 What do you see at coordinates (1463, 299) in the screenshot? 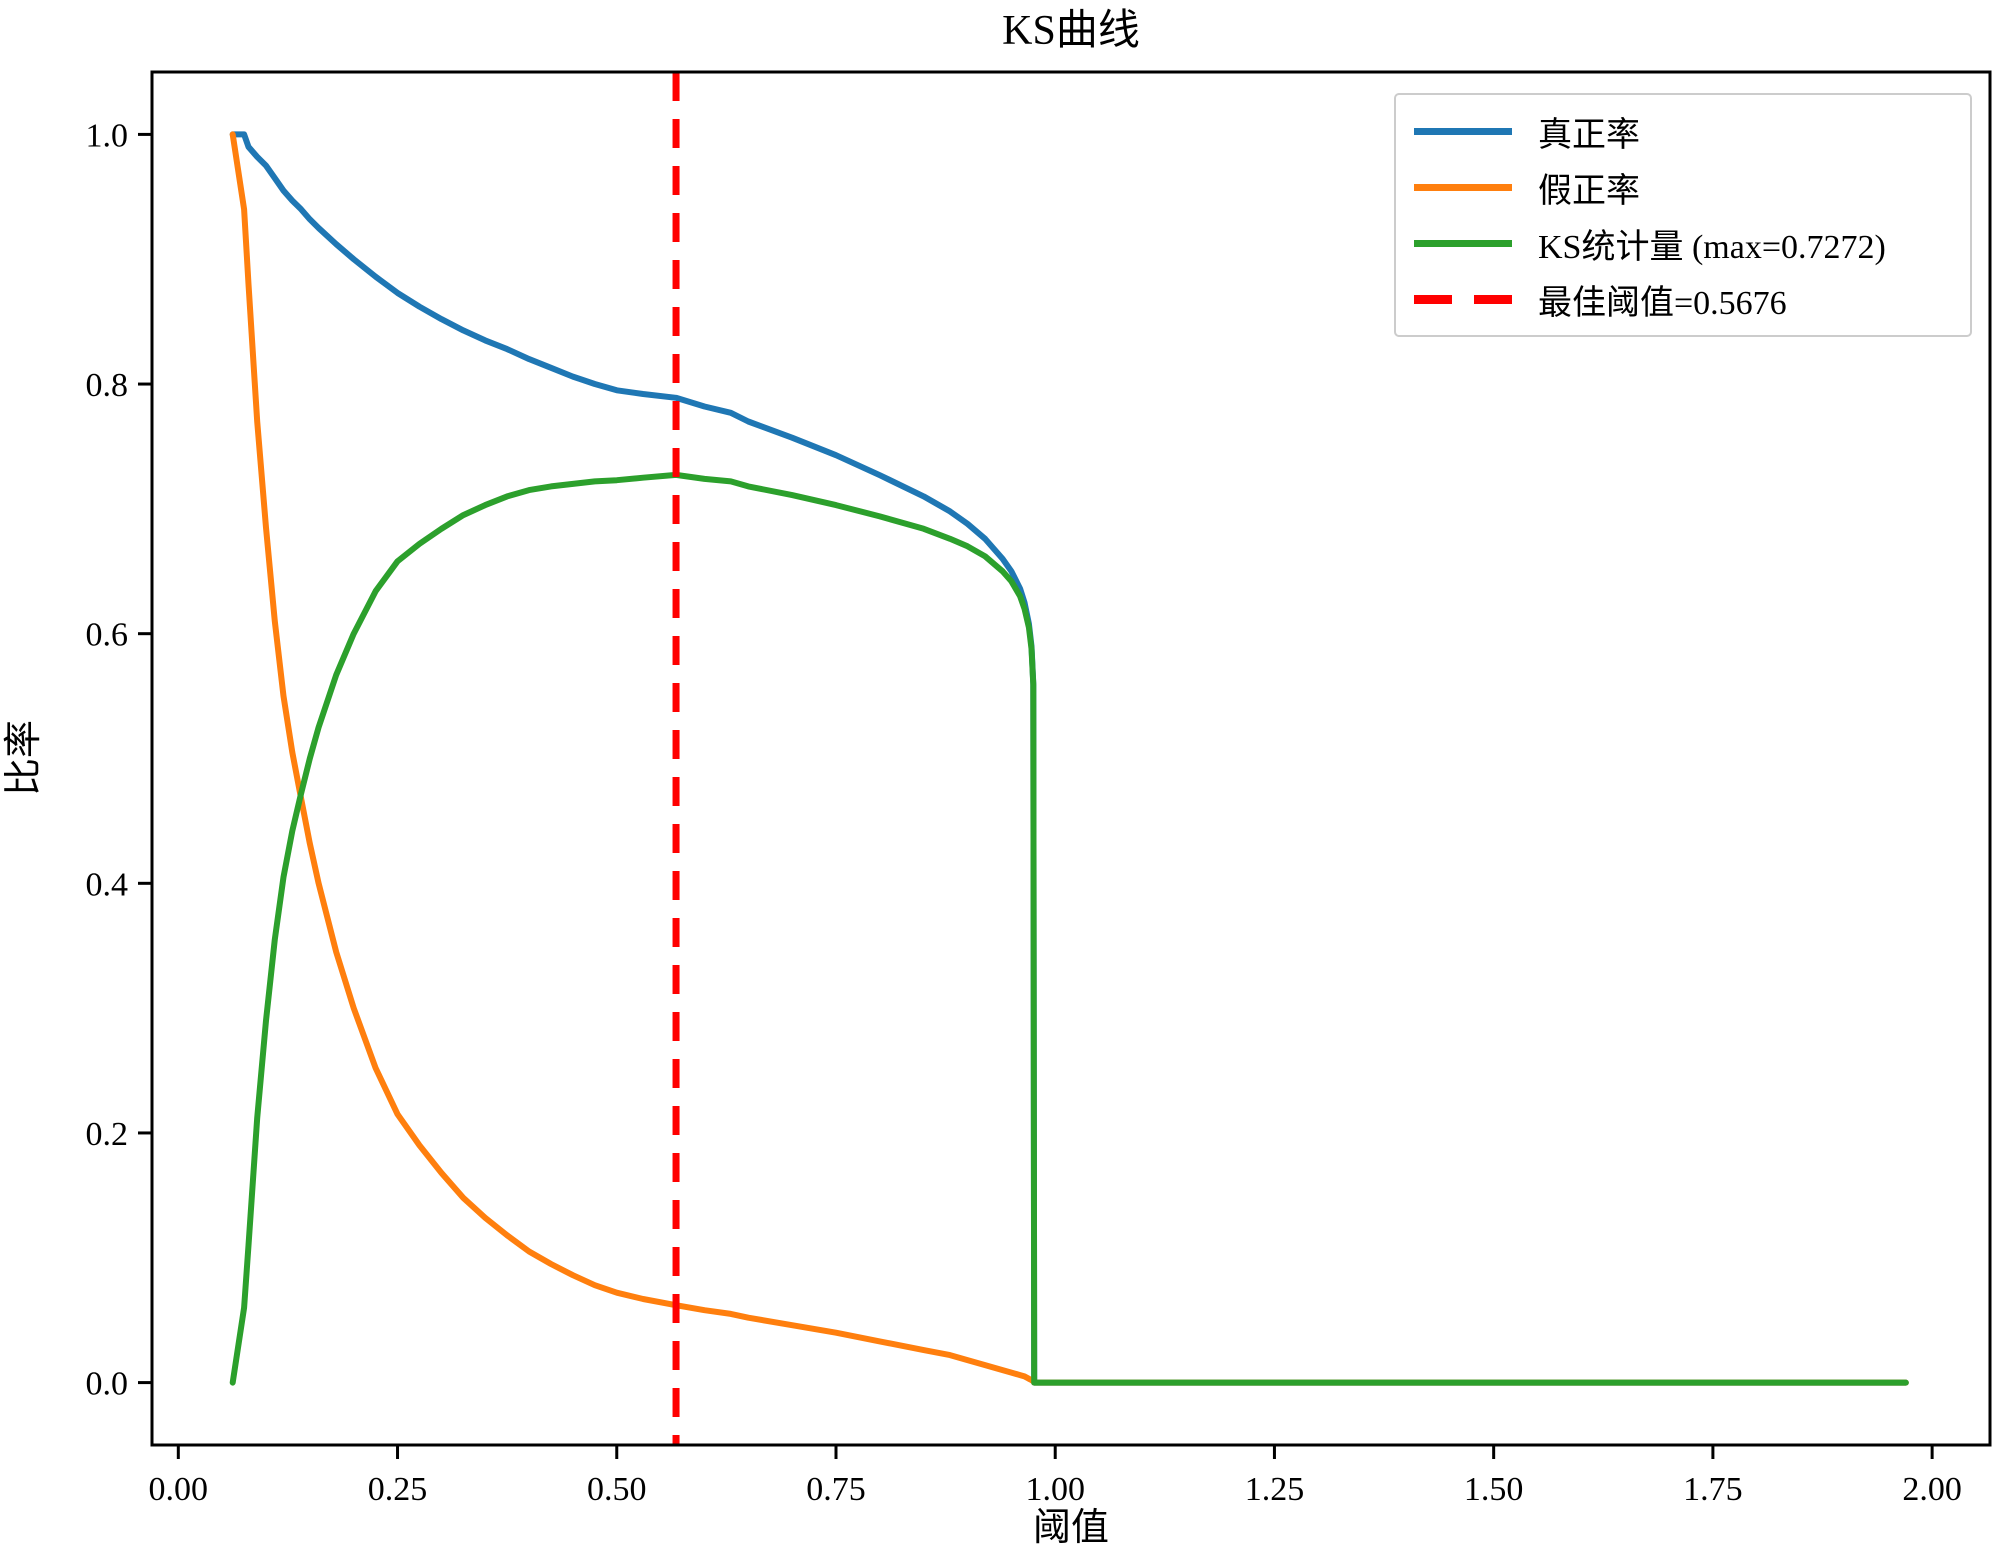
I see `legend-dashed-line-sample` at bounding box center [1463, 299].